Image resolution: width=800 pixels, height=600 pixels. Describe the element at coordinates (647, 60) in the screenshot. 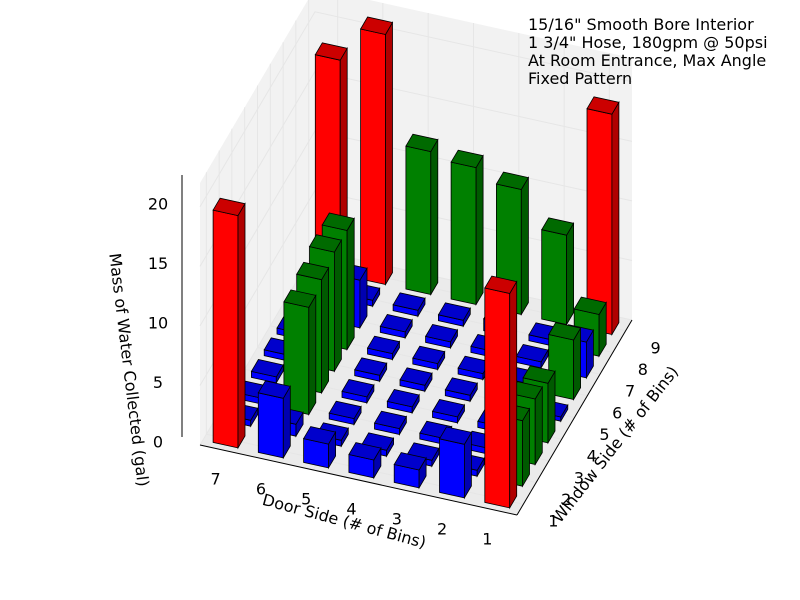

I see `title-line-3: At Room Entrance, Max Angle` at that location.